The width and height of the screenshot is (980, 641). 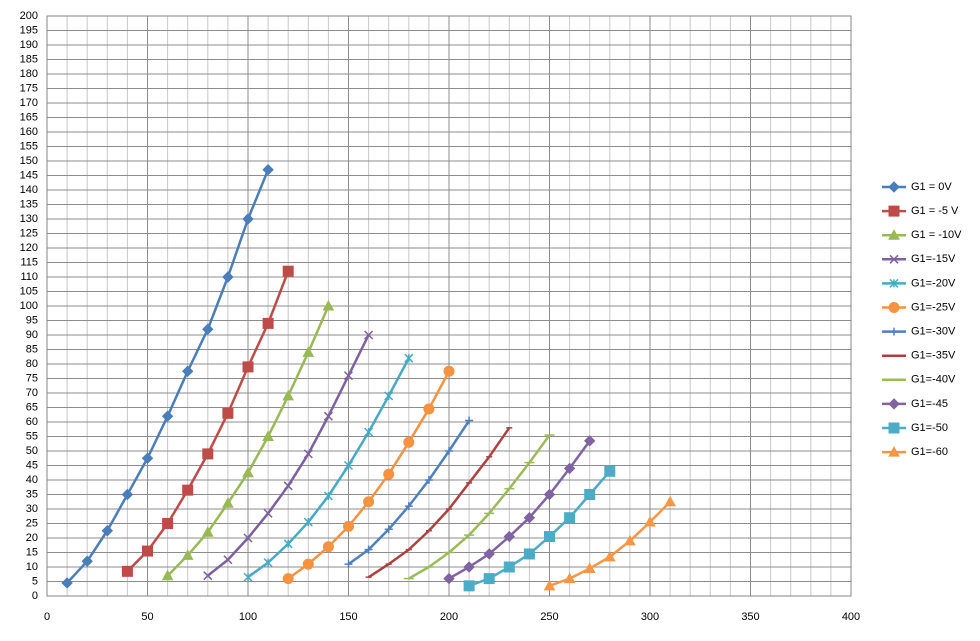 I want to click on y-tick-label: 80, so click(x=32, y=364).